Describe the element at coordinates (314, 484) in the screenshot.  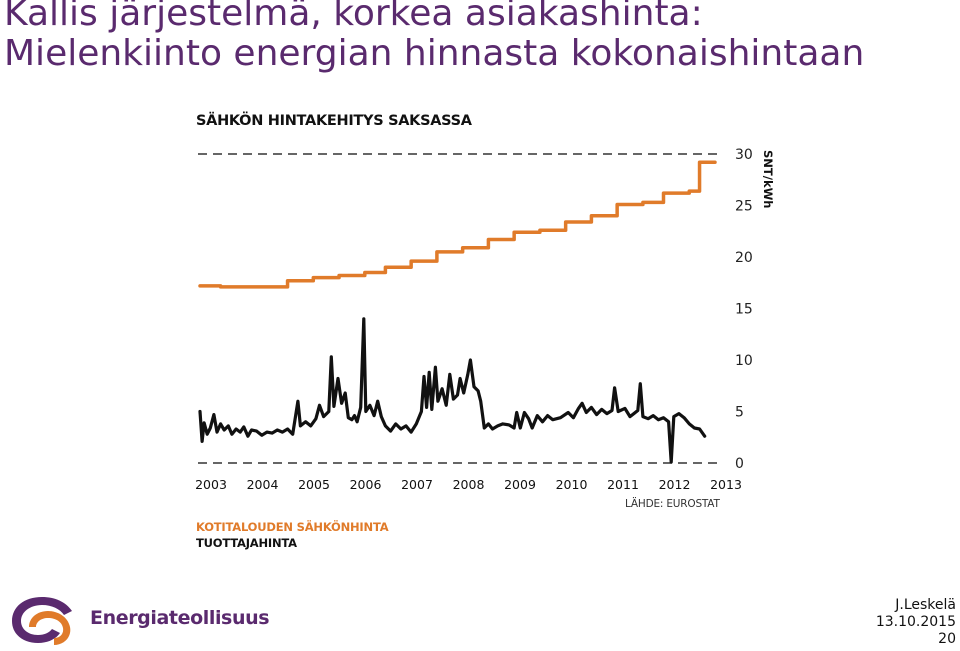
I see `x-tick-label: 2005` at that location.